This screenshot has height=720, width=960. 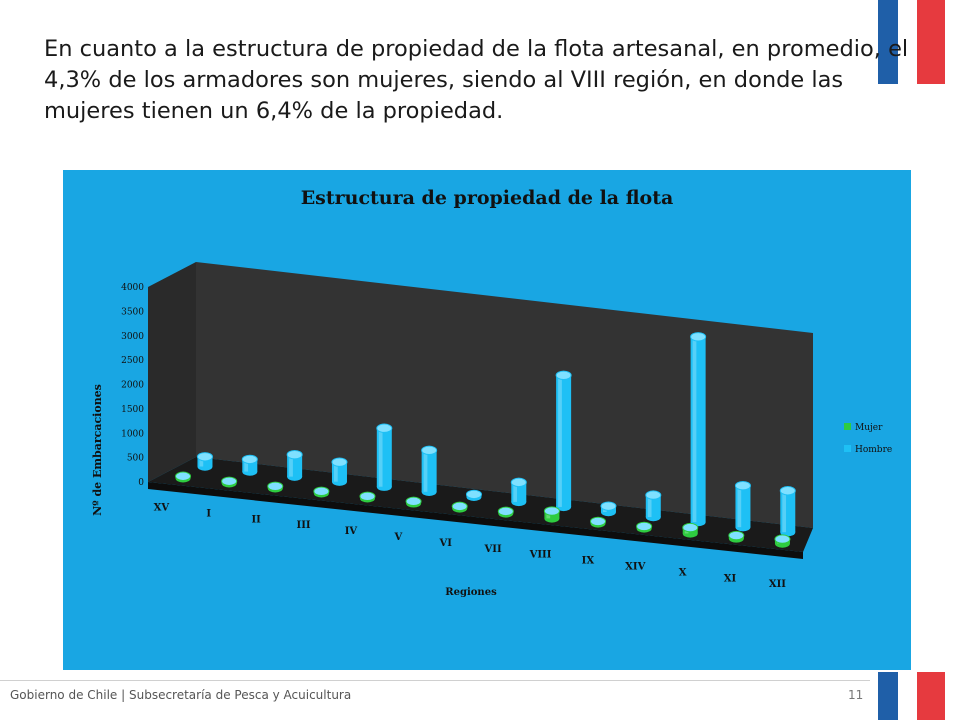 What do you see at coordinates (351, 531) in the screenshot?
I see `x-tick-label: IV` at bounding box center [351, 531].